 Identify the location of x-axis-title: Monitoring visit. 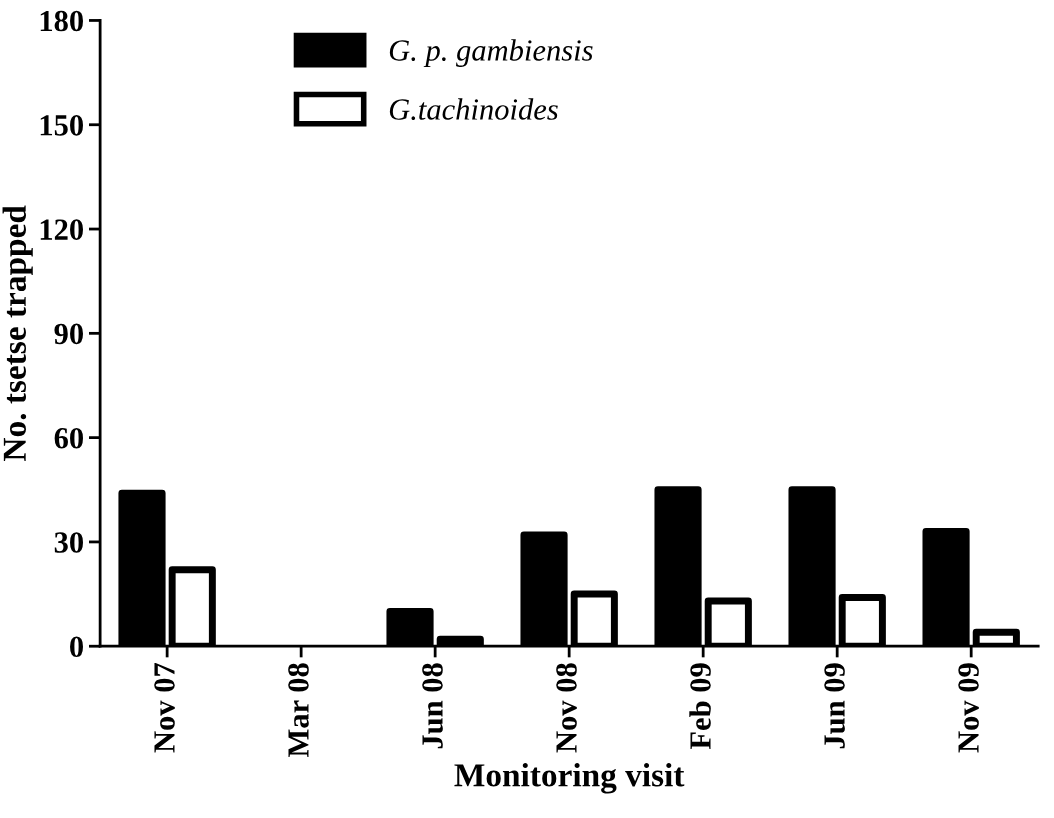
(569, 778).